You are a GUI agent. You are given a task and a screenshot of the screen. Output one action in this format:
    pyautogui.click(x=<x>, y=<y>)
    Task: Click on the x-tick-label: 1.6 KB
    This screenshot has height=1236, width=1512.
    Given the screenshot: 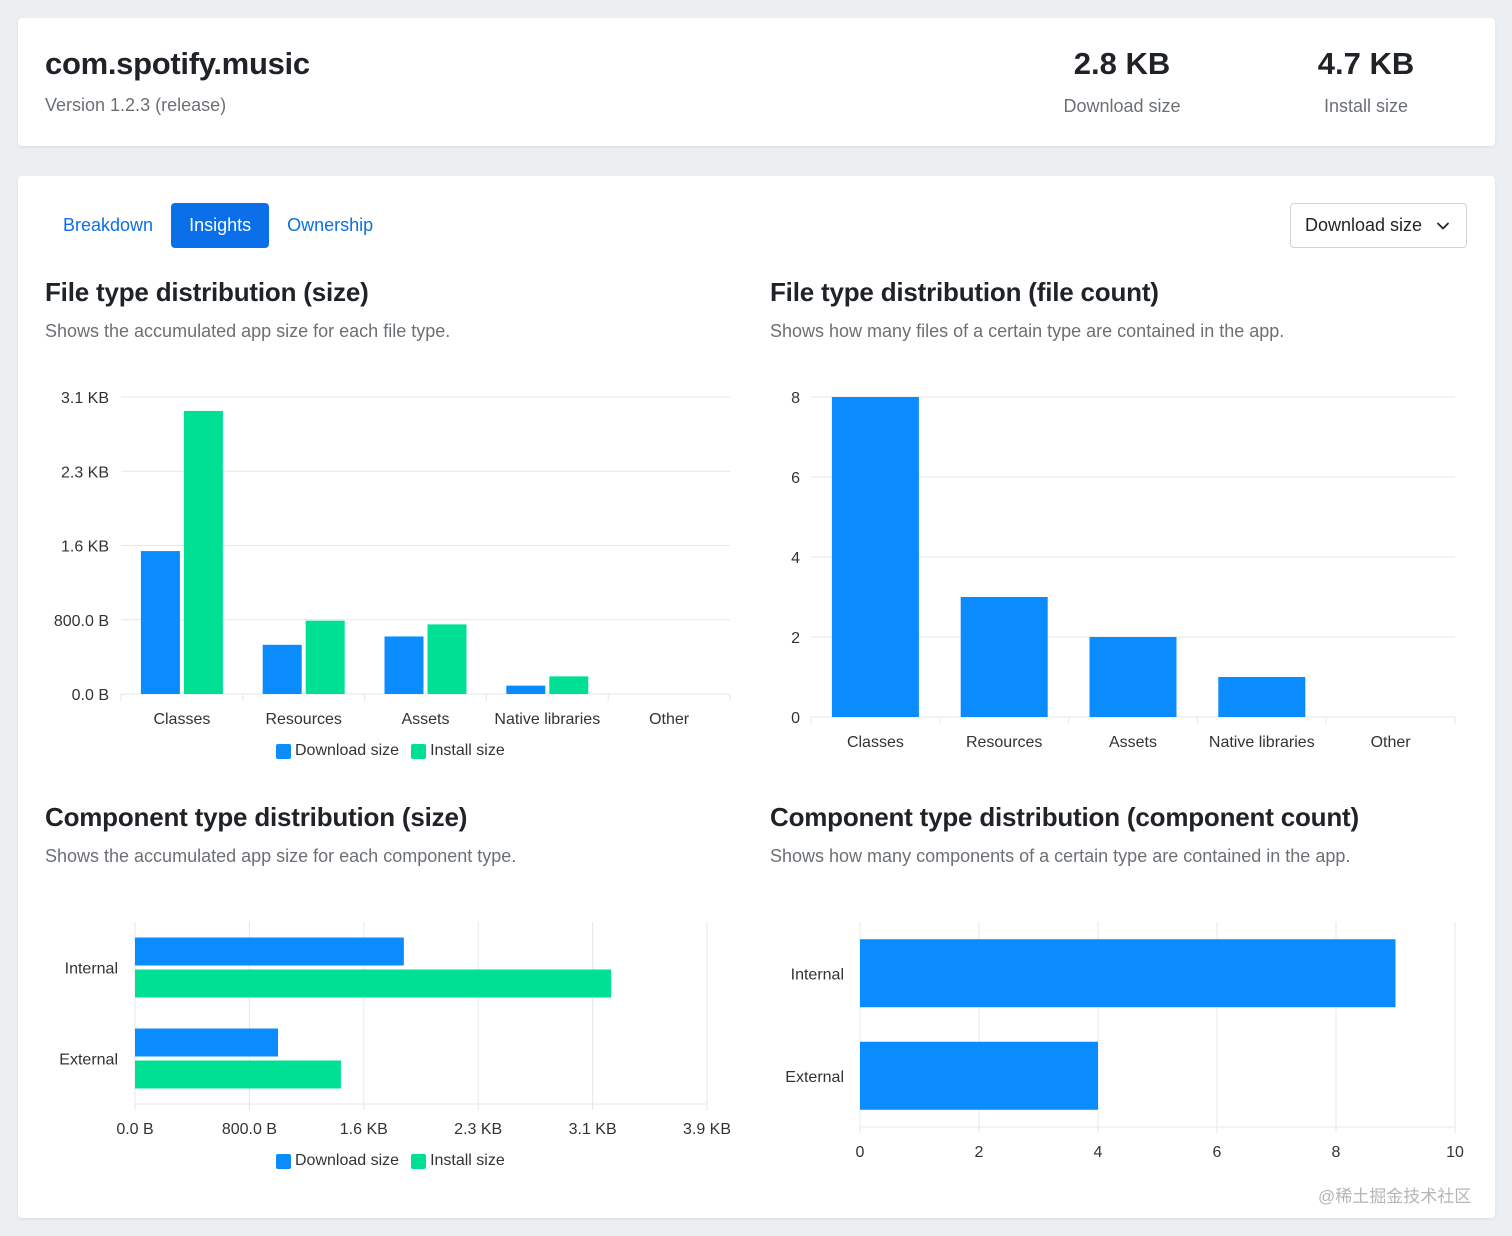 What is the action you would take?
    pyautogui.click(x=364, y=1129)
    